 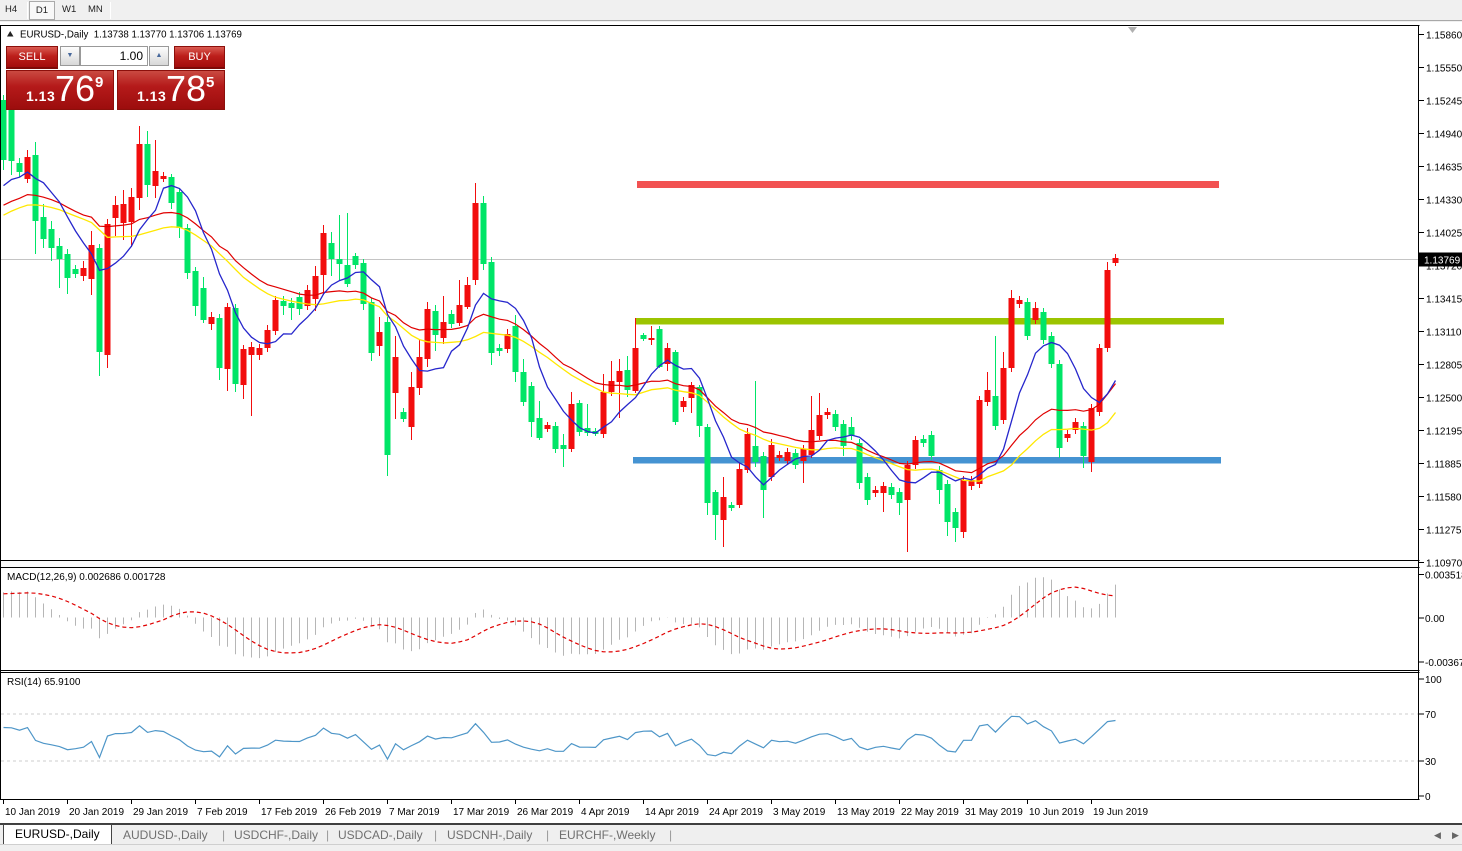 What do you see at coordinates (1444, 68) in the screenshot?
I see `svg-text: 1.15550` at bounding box center [1444, 68].